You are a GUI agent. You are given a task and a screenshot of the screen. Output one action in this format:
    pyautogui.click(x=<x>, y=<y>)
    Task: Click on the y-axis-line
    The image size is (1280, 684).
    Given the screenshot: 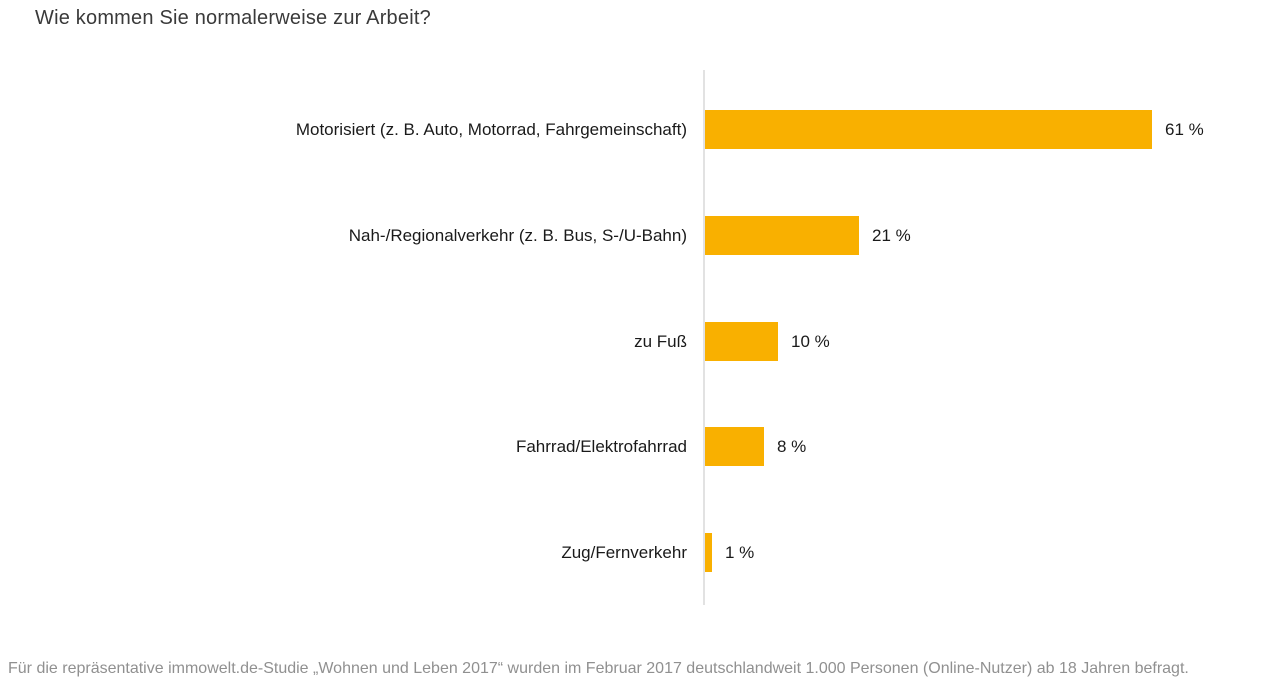 What is the action you would take?
    pyautogui.click(x=704, y=337)
    